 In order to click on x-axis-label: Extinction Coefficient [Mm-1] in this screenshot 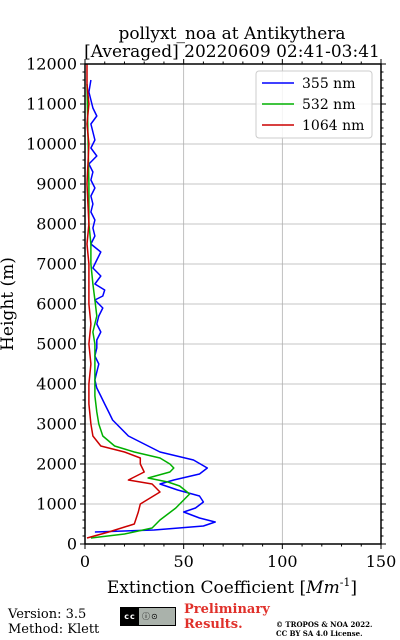, I will do `click(232, 587)`.